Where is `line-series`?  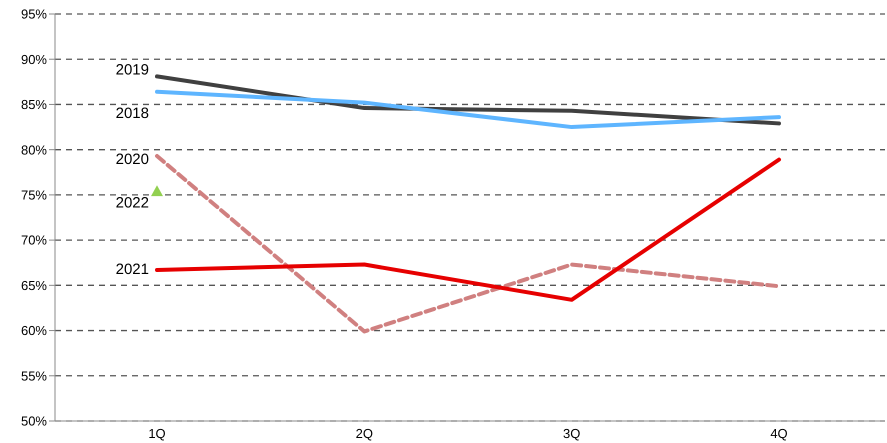 line-series is located at coordinates (468, 110).